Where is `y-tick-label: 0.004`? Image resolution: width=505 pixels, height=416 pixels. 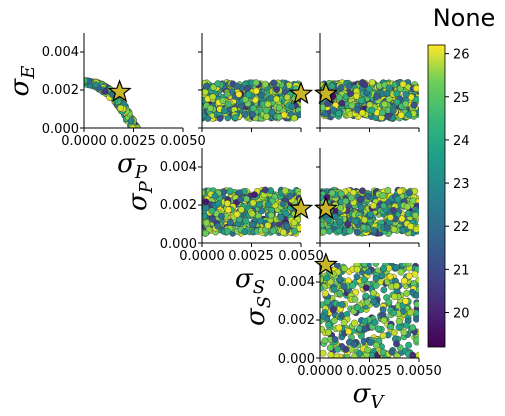 y-tick-label: 0.004 is located at coordinates (60, 52).